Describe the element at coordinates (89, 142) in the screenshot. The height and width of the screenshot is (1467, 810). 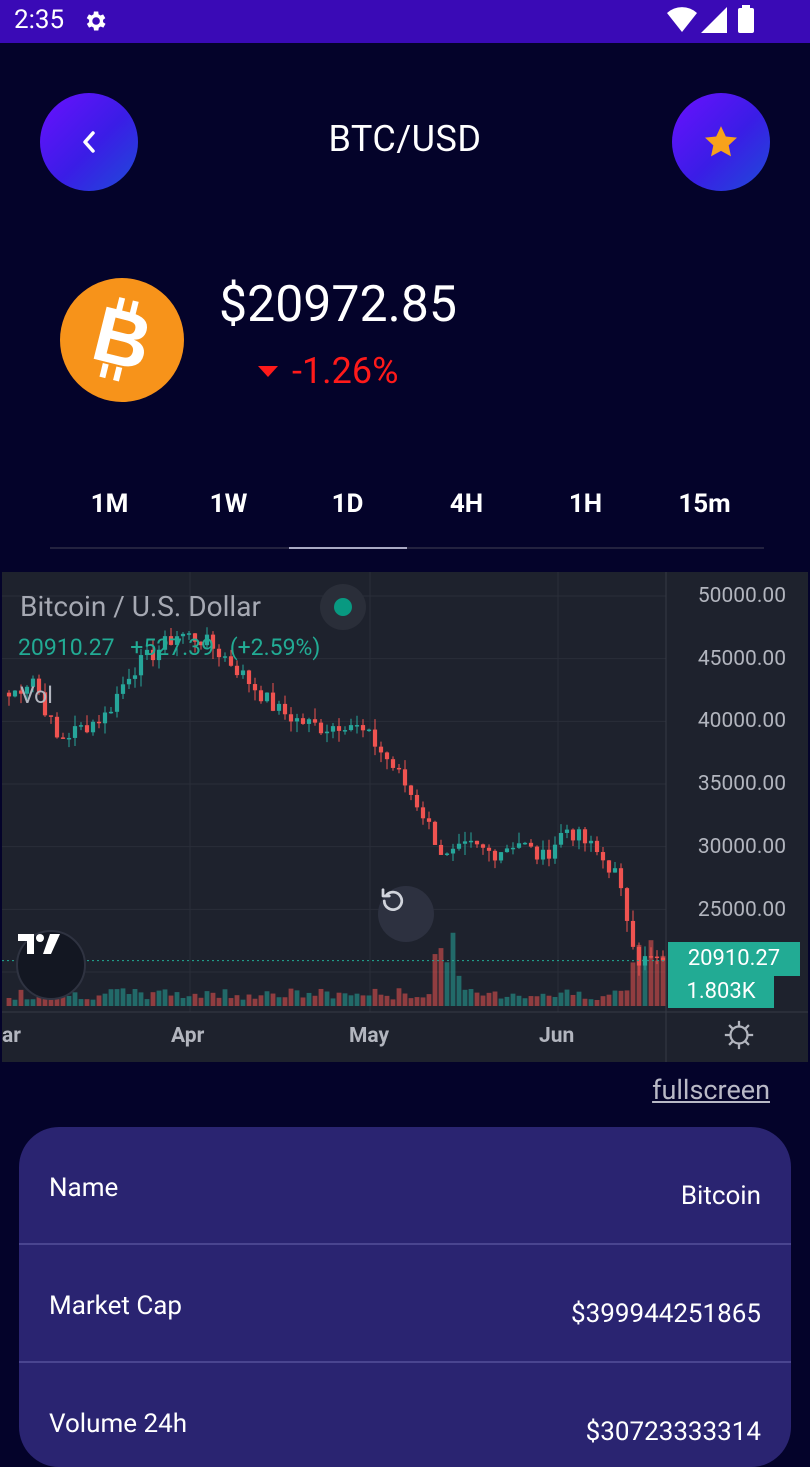
I see `back-button` at that location.